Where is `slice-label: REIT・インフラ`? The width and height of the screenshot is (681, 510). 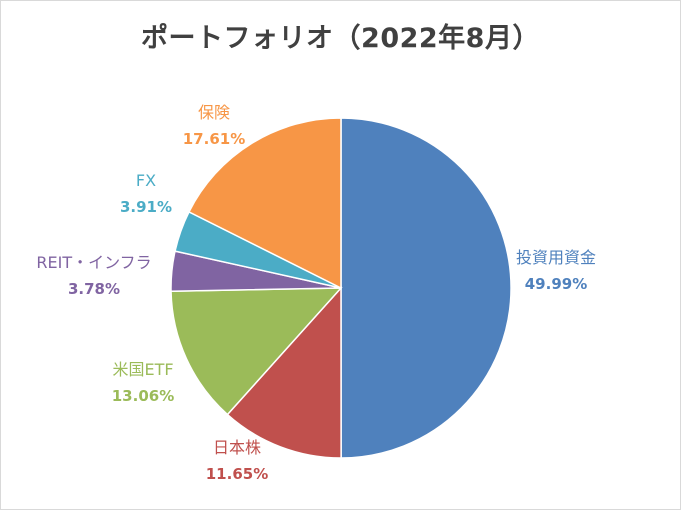 slice-label: REIT・インフラ is located at coordinates (93, 262).